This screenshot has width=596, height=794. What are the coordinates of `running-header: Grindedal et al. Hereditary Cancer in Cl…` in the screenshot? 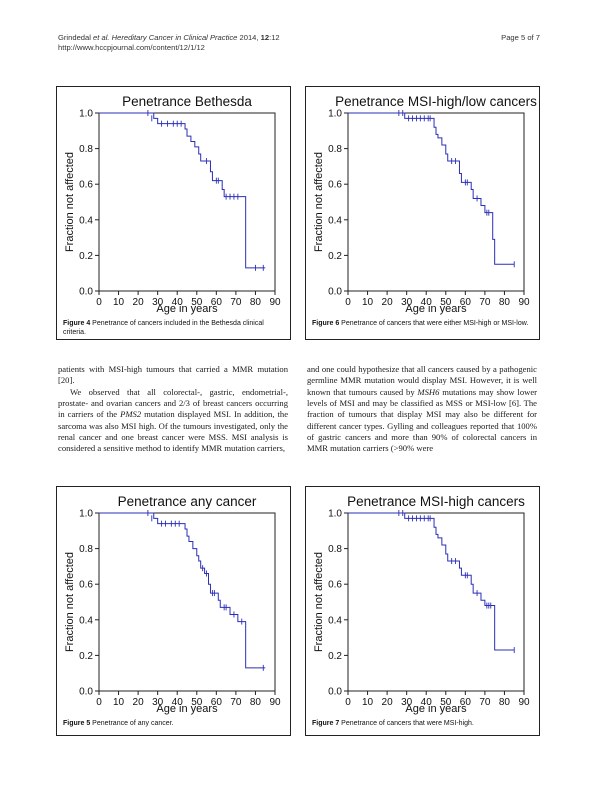 It's located at (169, 43).